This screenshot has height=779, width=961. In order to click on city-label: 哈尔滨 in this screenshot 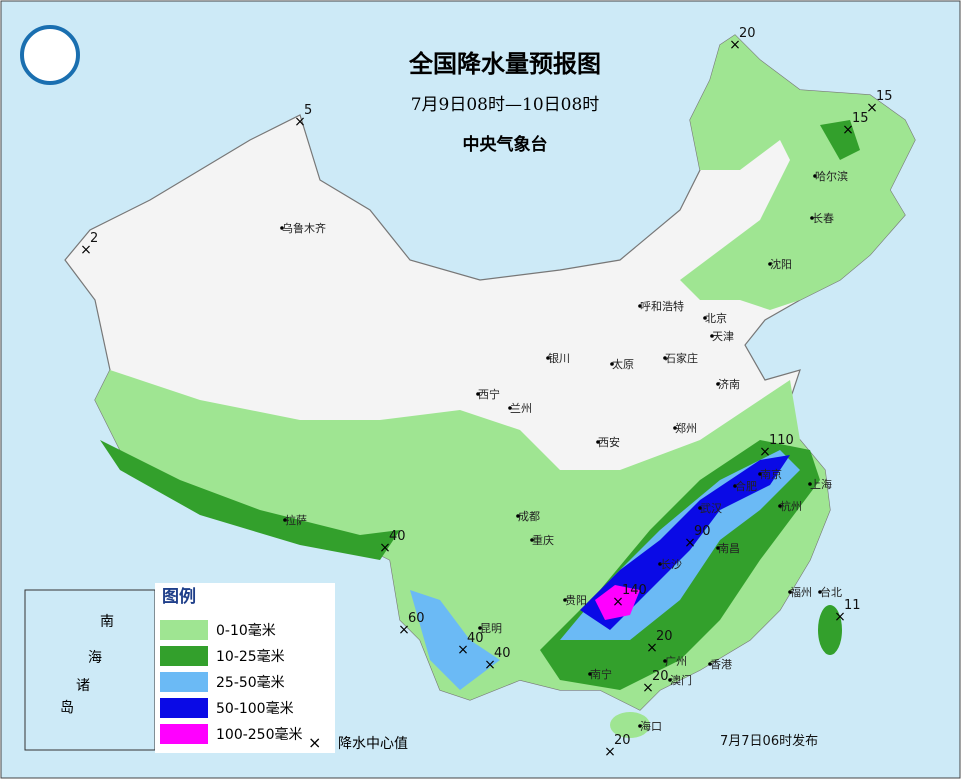, I will do `click(831, 176)`.